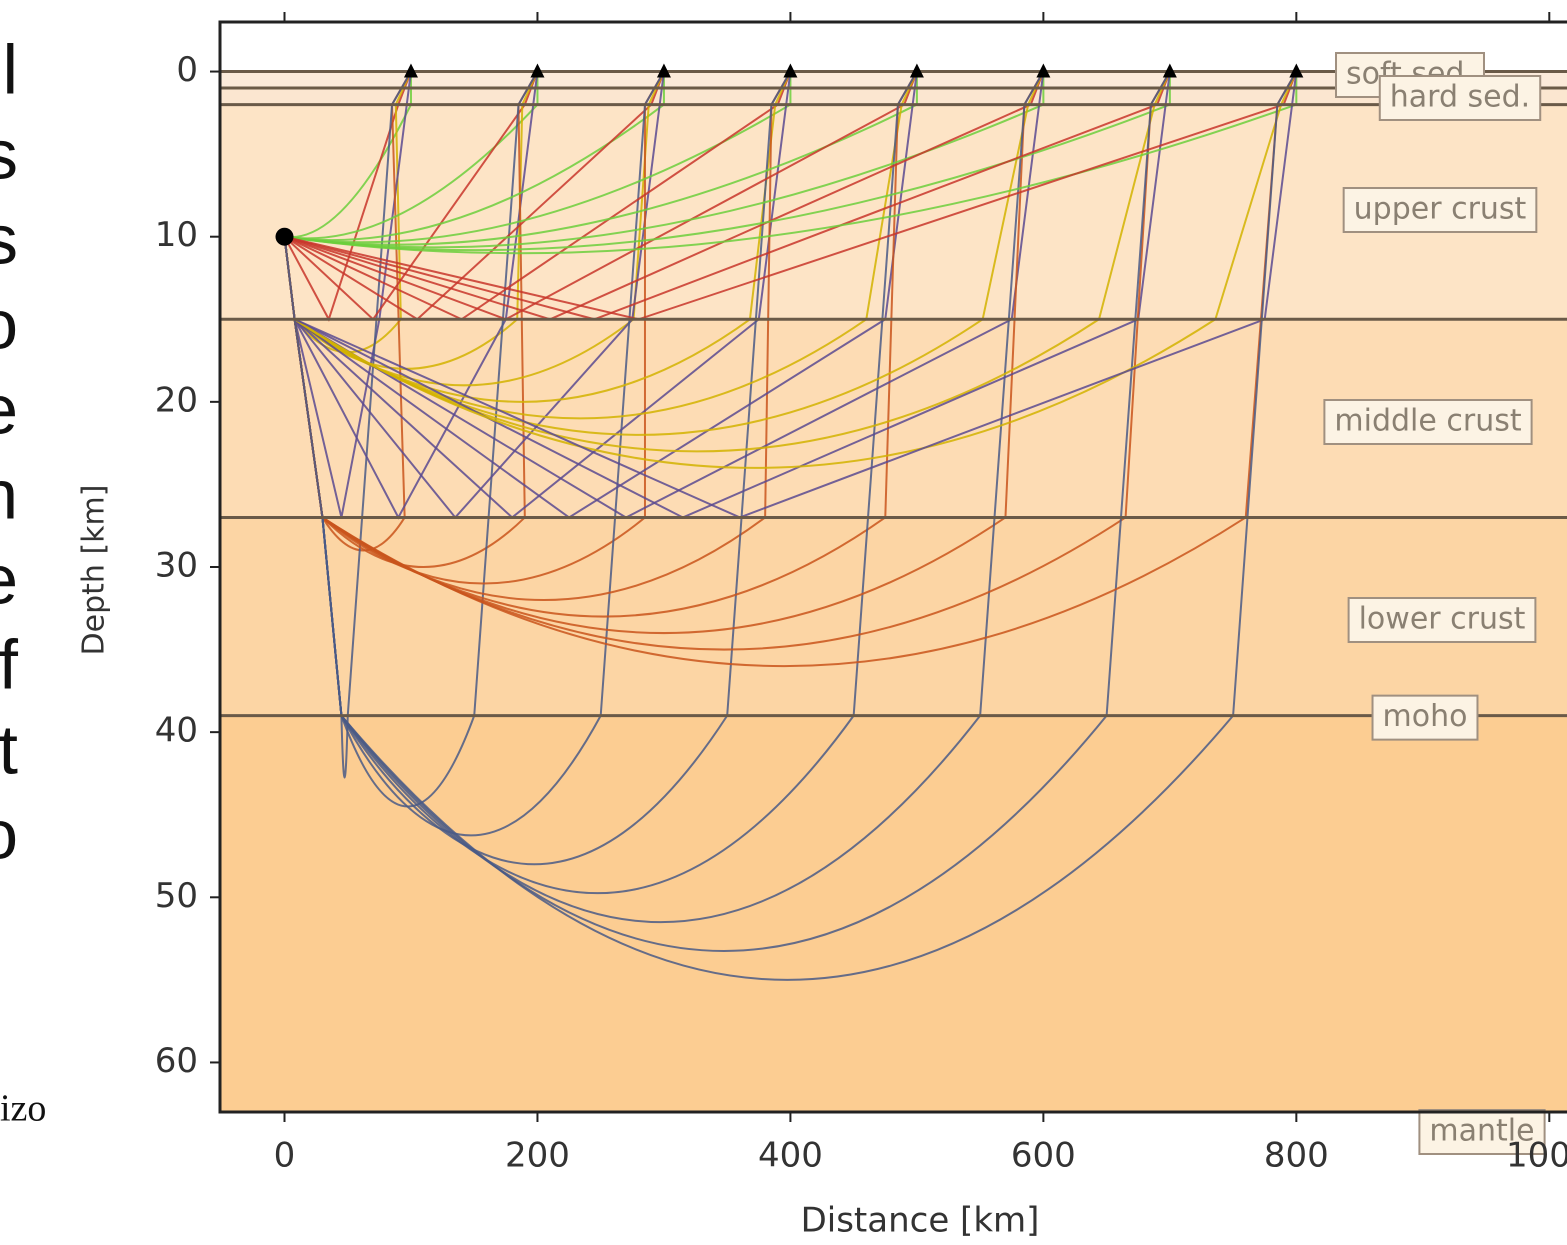 The image size is (1567, 1245). I want to click on y-tick-label: 10, so click(176, 235).